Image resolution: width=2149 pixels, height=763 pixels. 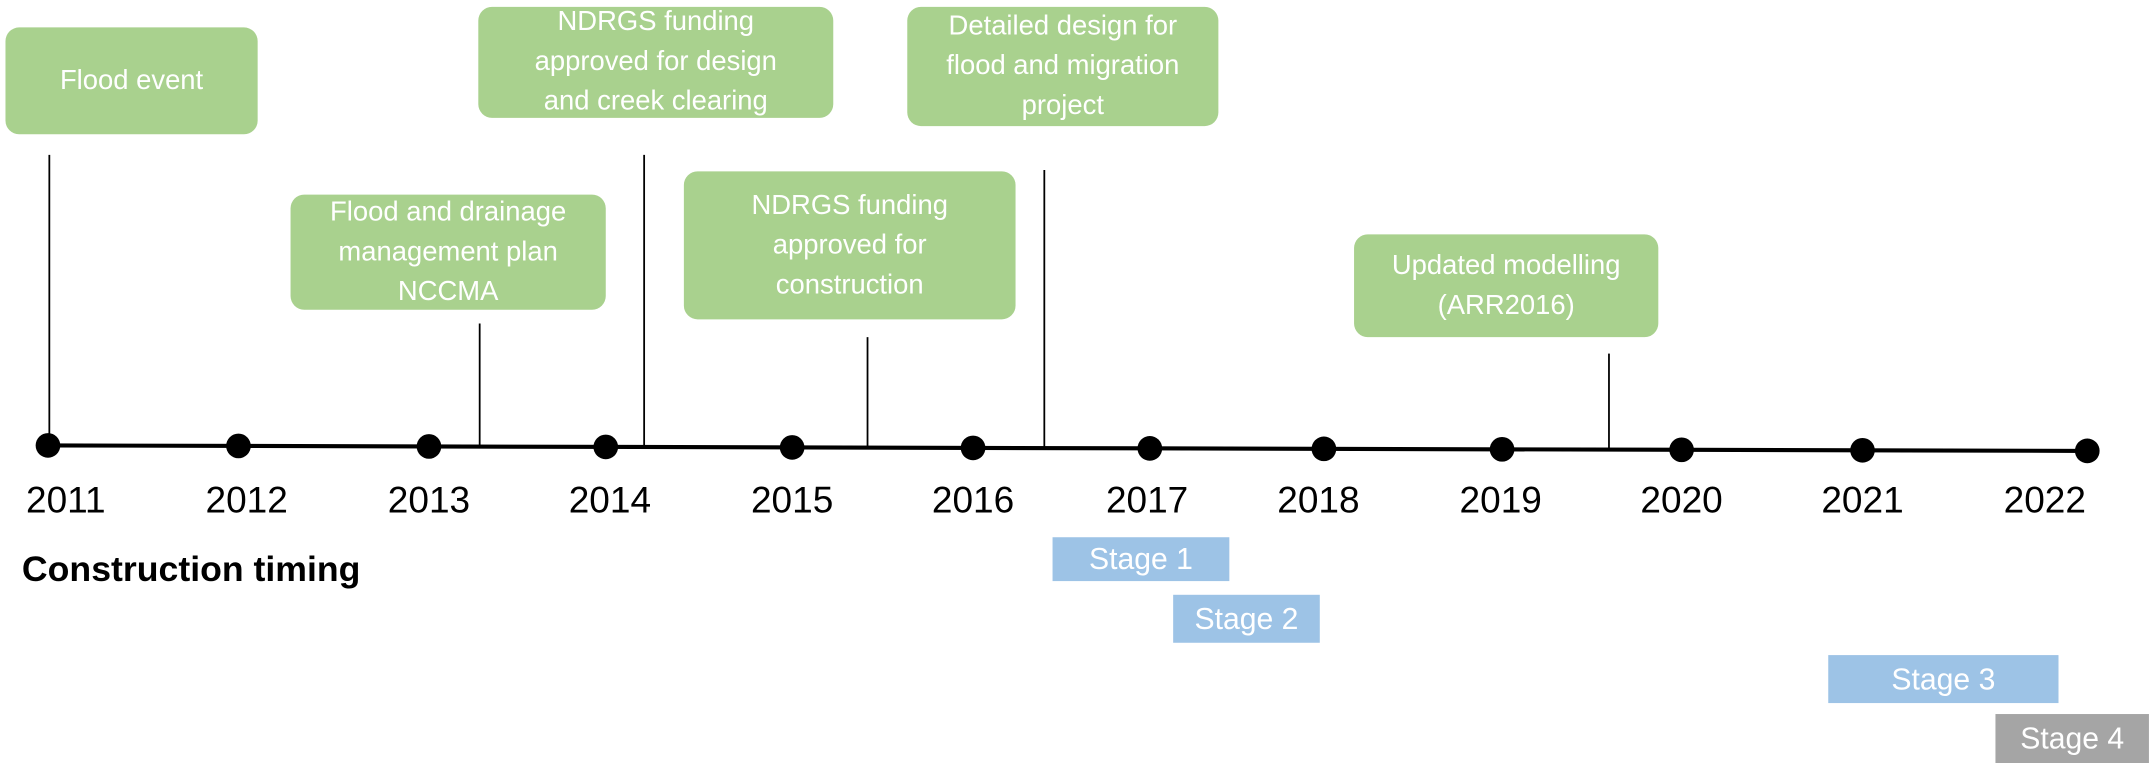 I want to click on event-text: Flood event, so click(x=131, y=80).